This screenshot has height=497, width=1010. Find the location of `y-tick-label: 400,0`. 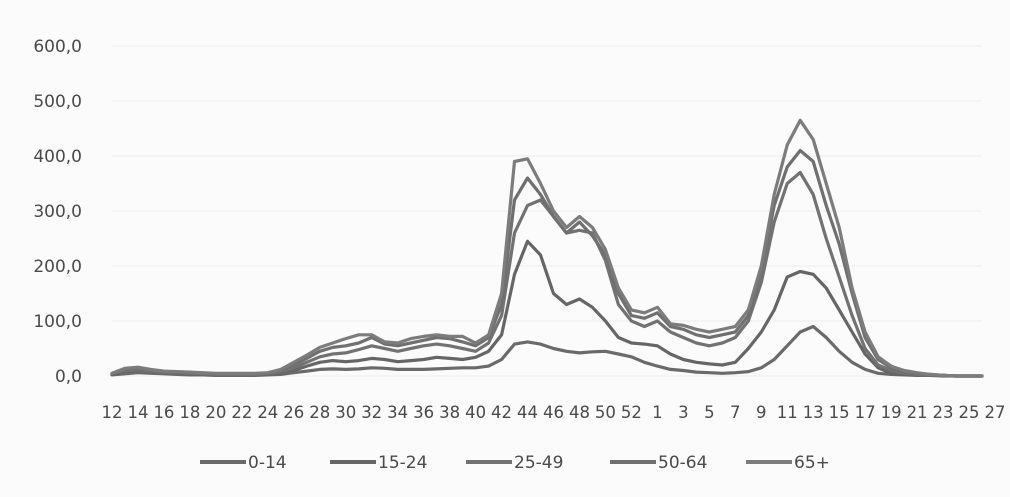

y-tick-label: 400,0 is located at coordinates (57, 157).